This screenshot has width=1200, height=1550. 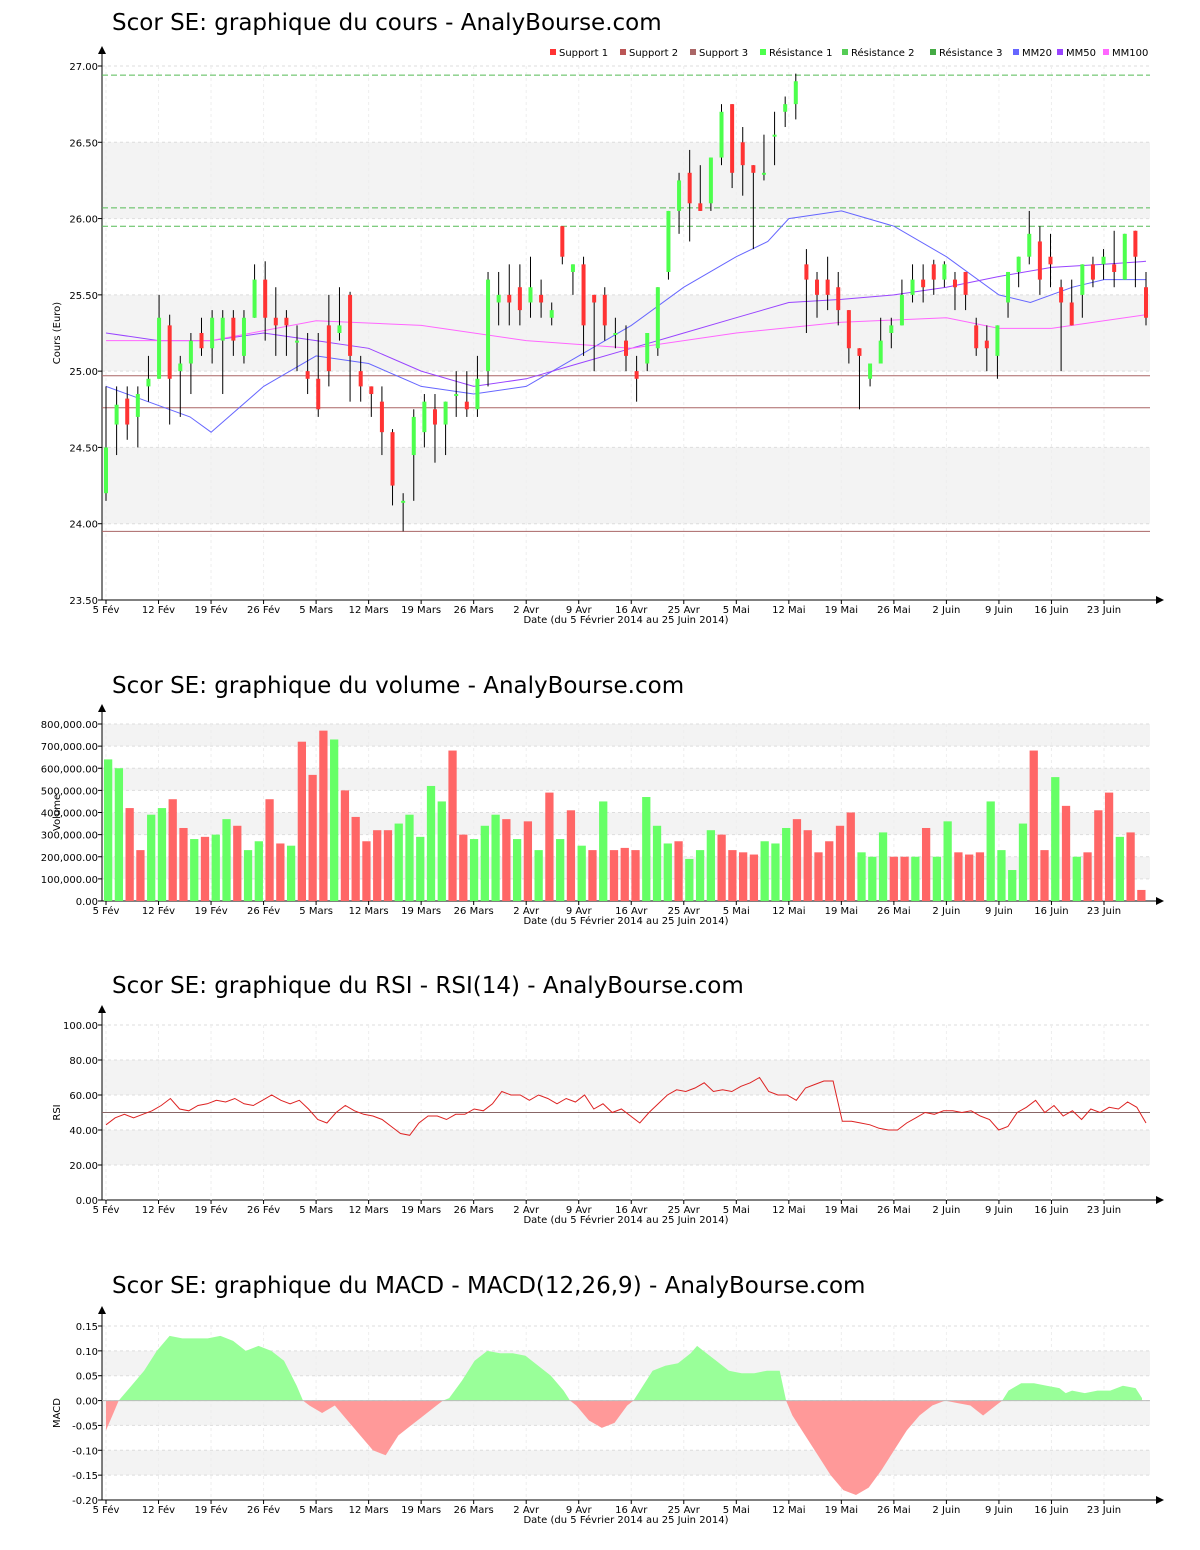 What do you see at coordinates (474, 911) in the screenshot?
I see `volume-xtick-label: 26 Mars` at bounding box center [474, 911].